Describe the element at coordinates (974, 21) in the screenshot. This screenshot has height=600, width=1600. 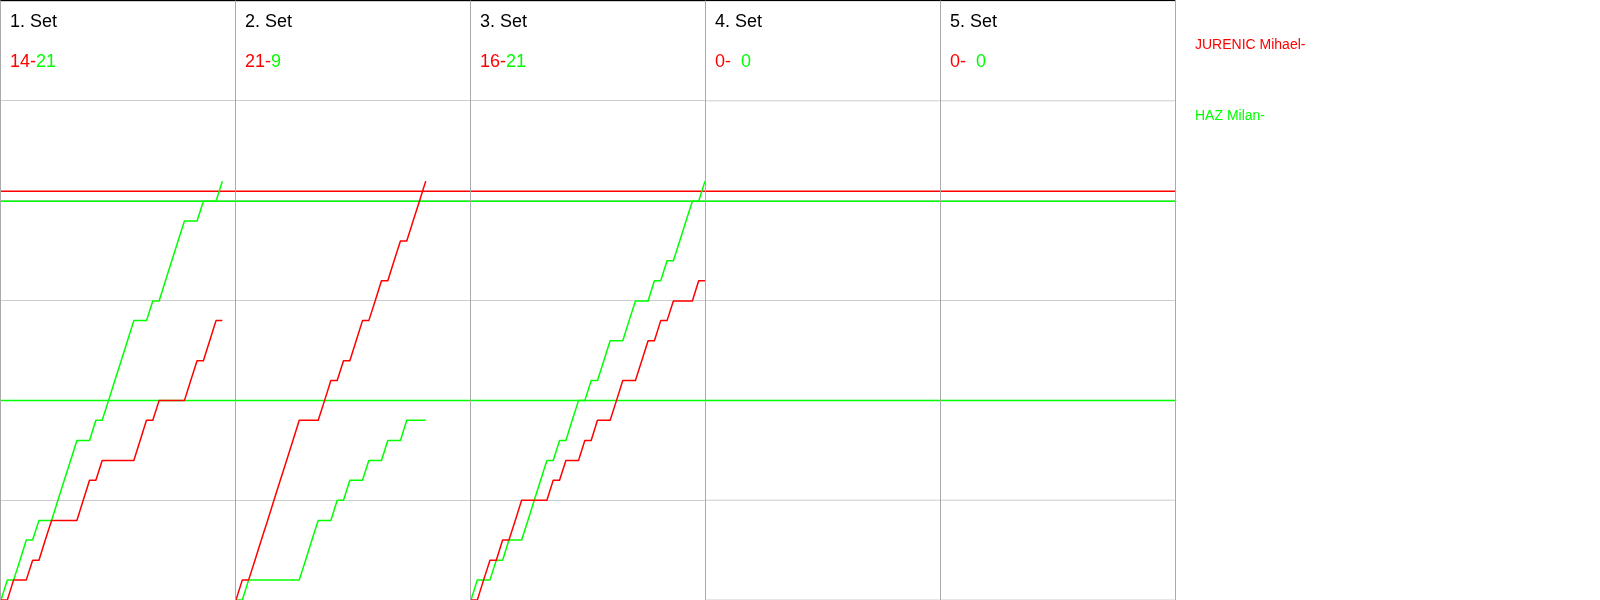
I see `text: 5. Set` at that location.